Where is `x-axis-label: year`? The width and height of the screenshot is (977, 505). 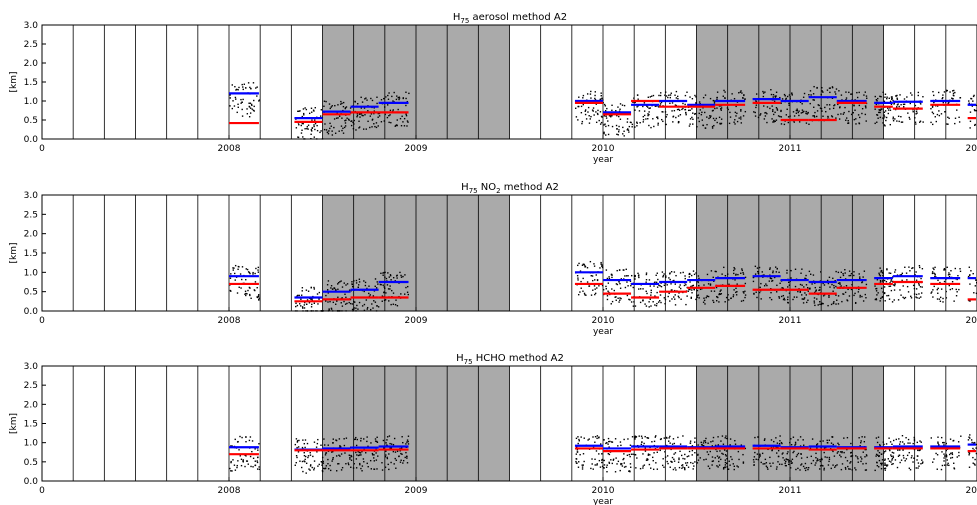 x-axis-label: year is located at coordinates (603, 501).